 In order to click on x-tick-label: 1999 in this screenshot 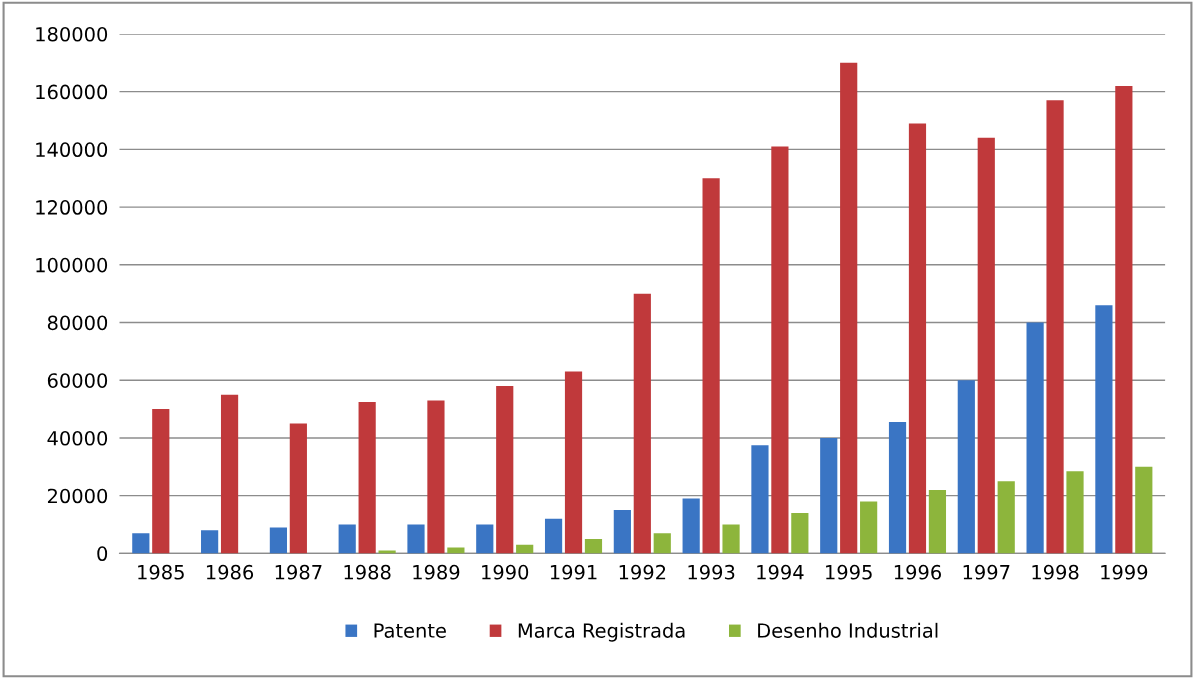, I will do `click(1124, 572)`.